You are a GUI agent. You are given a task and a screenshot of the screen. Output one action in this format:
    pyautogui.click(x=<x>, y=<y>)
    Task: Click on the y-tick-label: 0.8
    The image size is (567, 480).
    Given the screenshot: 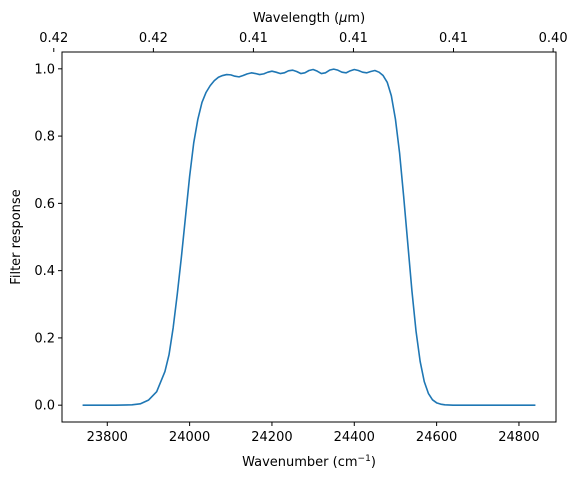 What is the action you would take?
    pyautogui.click(x=44, y=137)
    